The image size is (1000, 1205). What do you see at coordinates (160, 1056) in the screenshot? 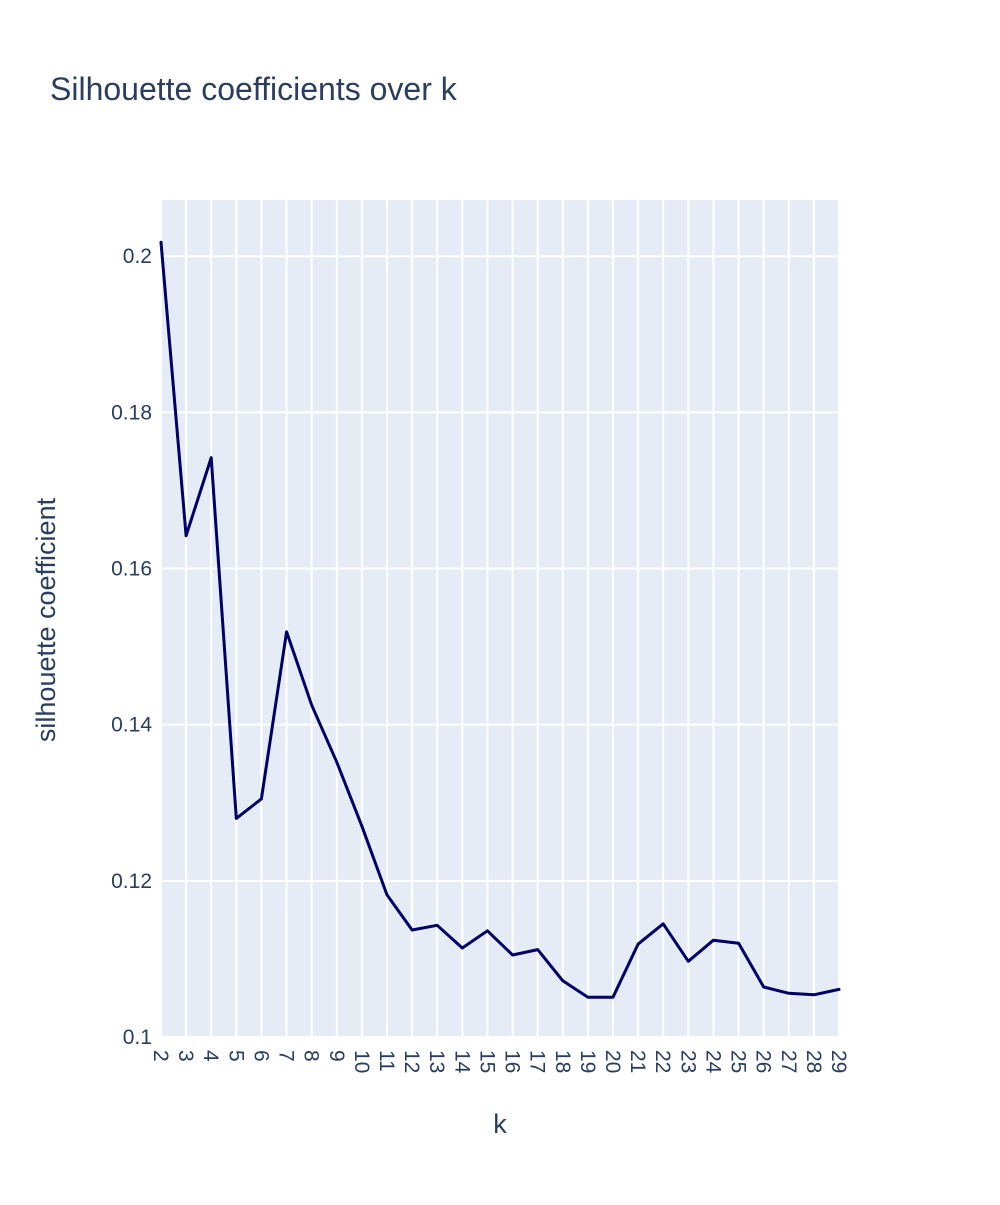
I see `x-tick-label: 2` at bounding box center [160, 1056].